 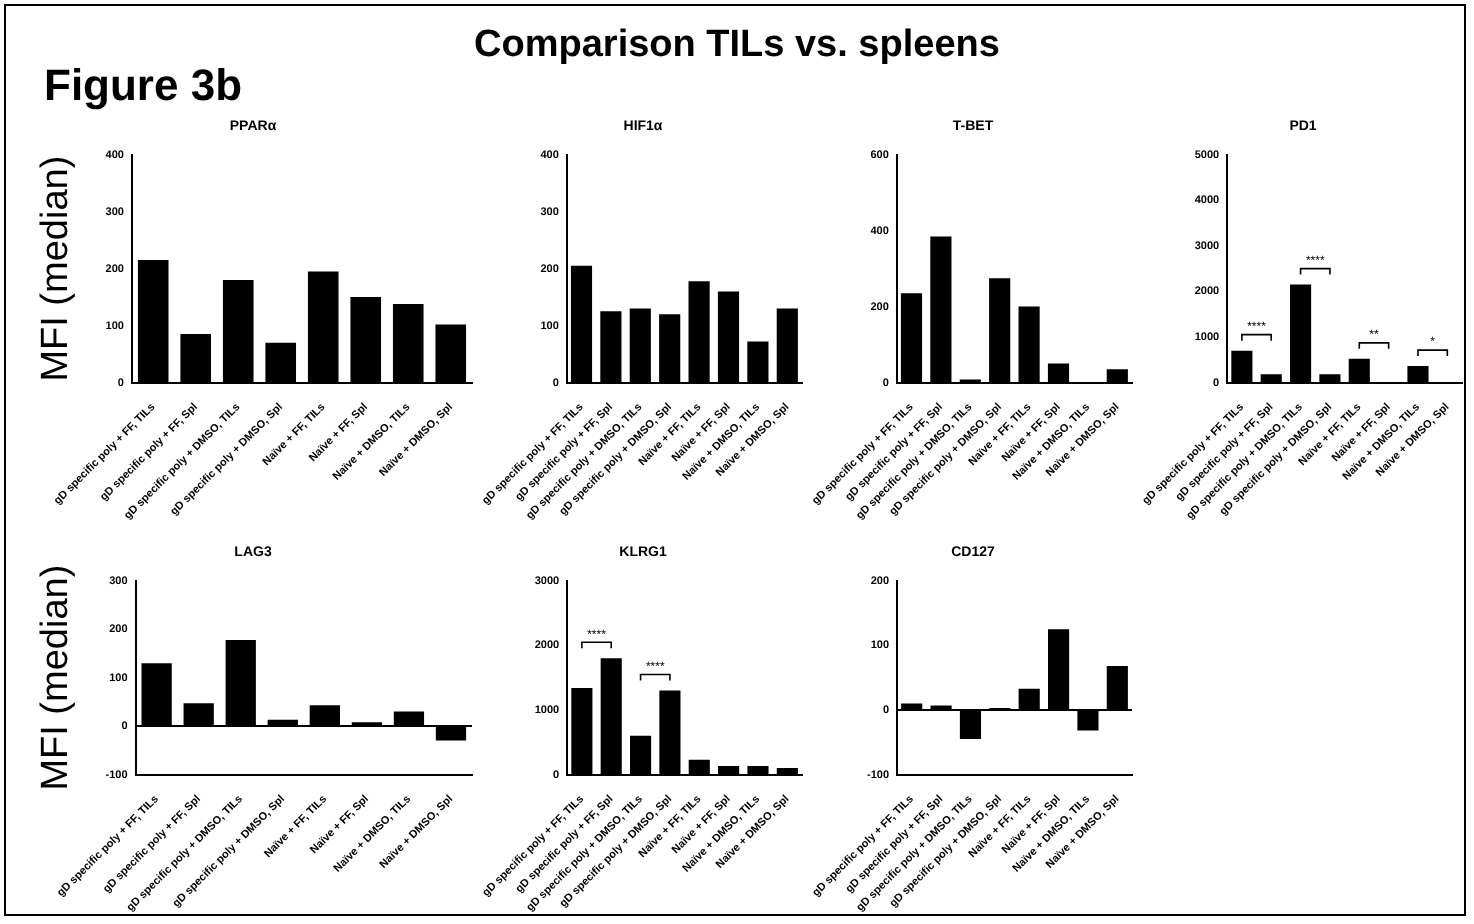 I want to click on text: Comparison TILs vs. spleens, so click(x=737, y=45).